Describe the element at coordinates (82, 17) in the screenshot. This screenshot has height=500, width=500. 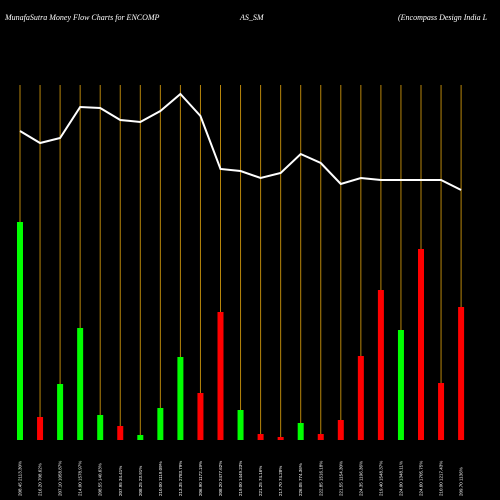
I see `chart-title: MunafaSutra Money Flow Charts for ENCOMP` at that location.